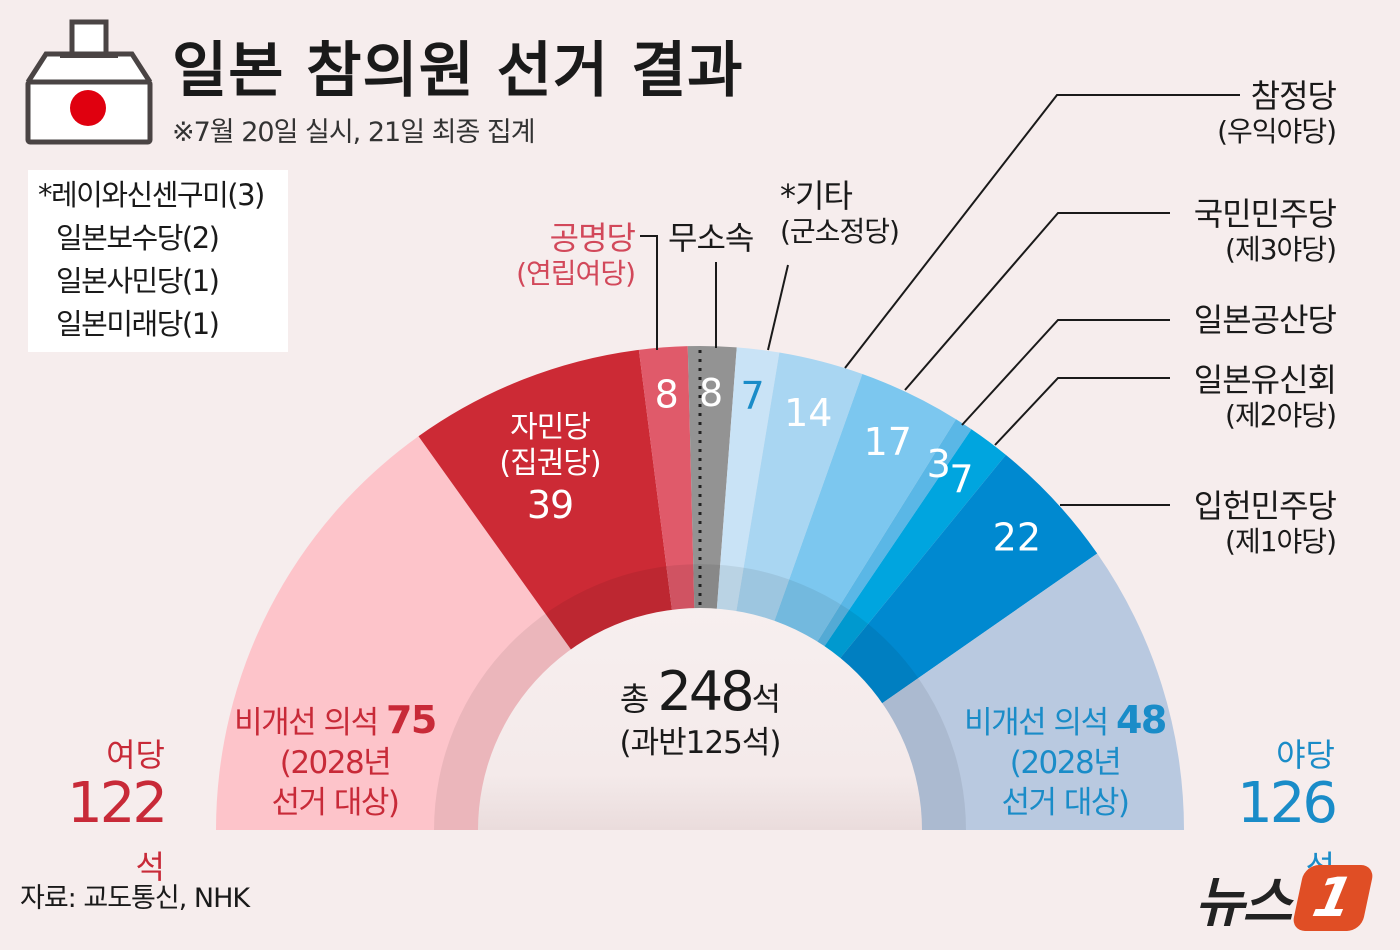  I want to click on seat-value: 39, so click(550, 505).